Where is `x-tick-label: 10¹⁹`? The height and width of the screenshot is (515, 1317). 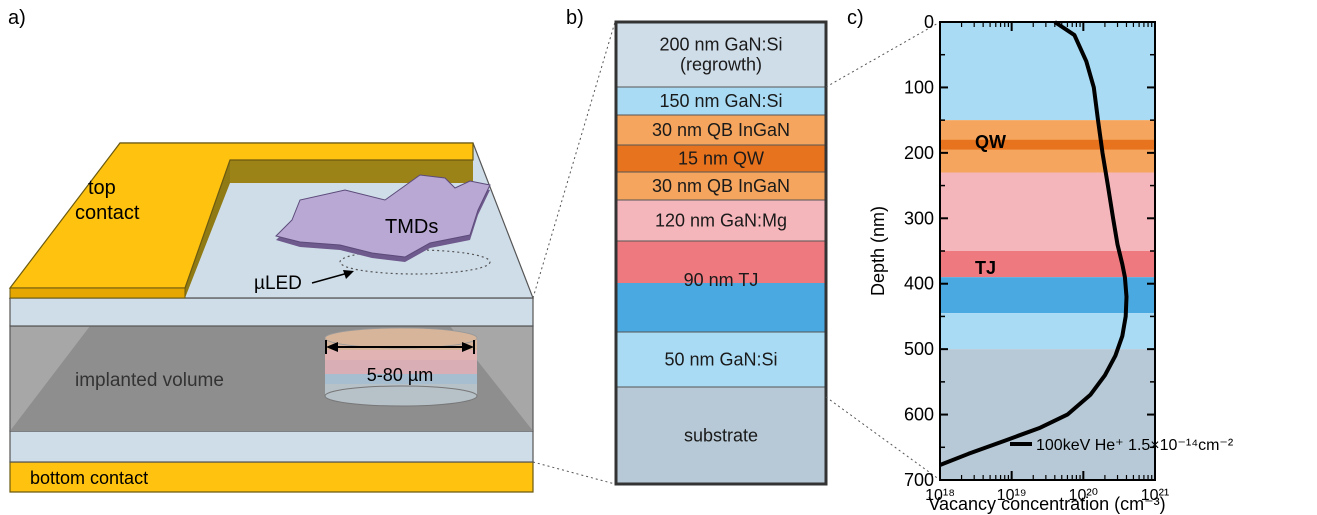
x-tick-label: 10¹⁹ is located at coordinates (1012, 495).